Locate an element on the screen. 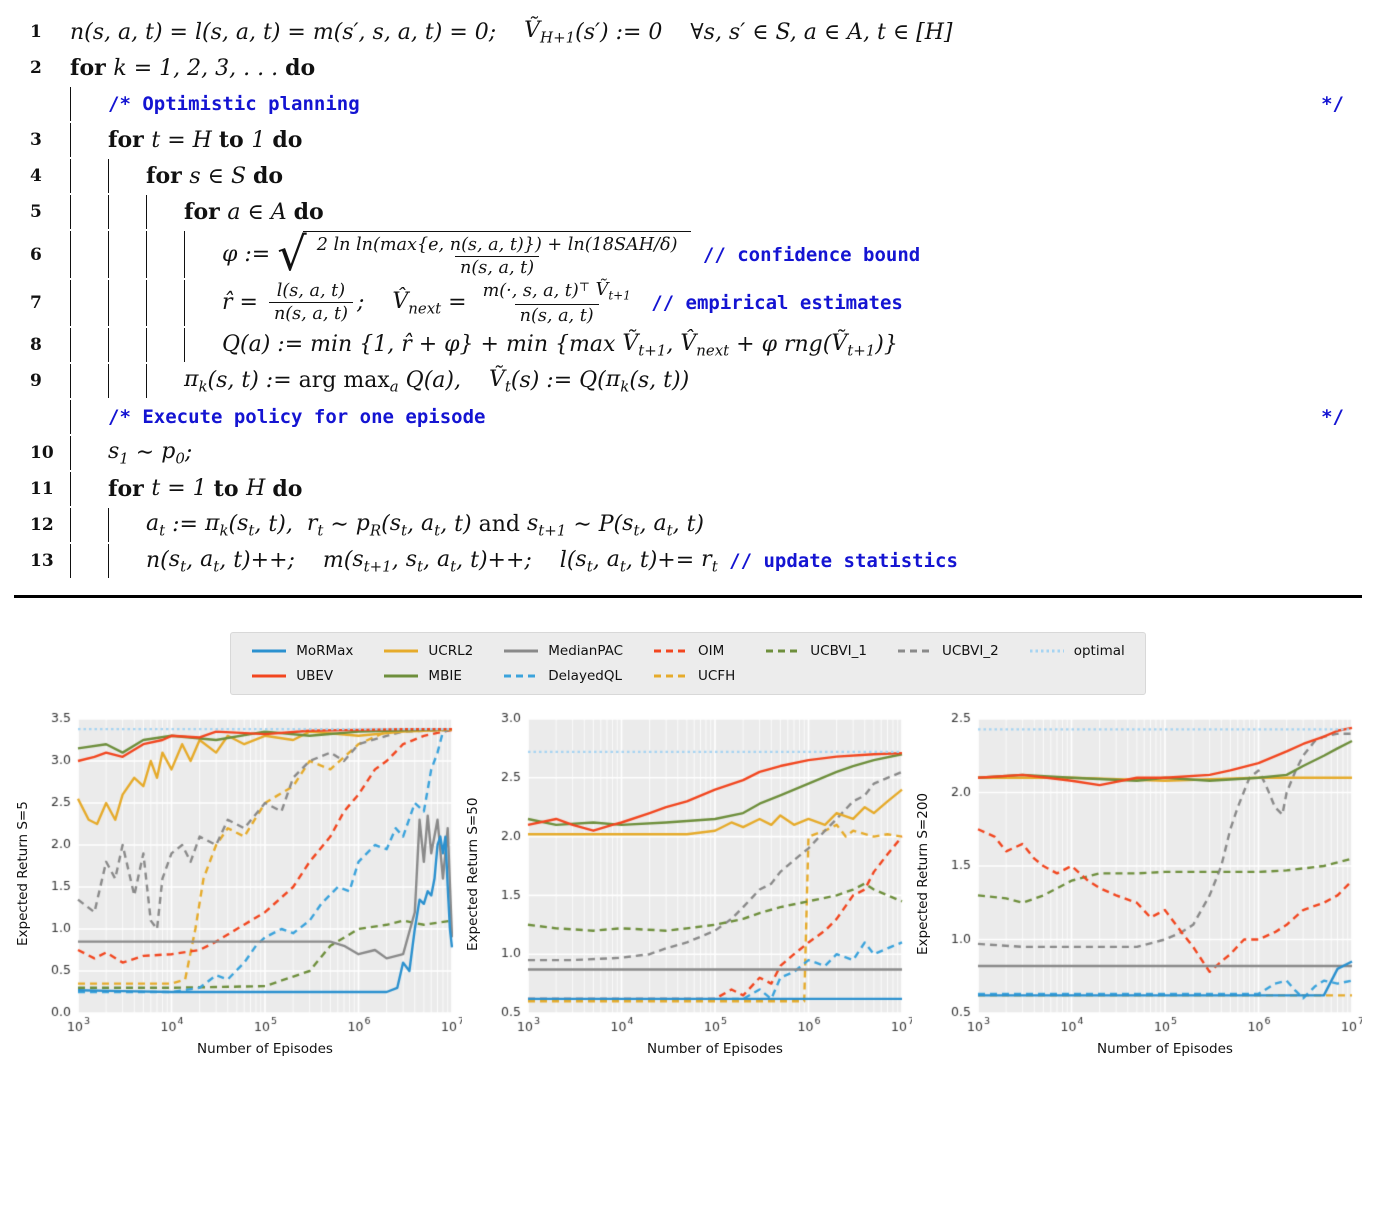  math-text: a ∈ A is located at coordinates (260, 212).